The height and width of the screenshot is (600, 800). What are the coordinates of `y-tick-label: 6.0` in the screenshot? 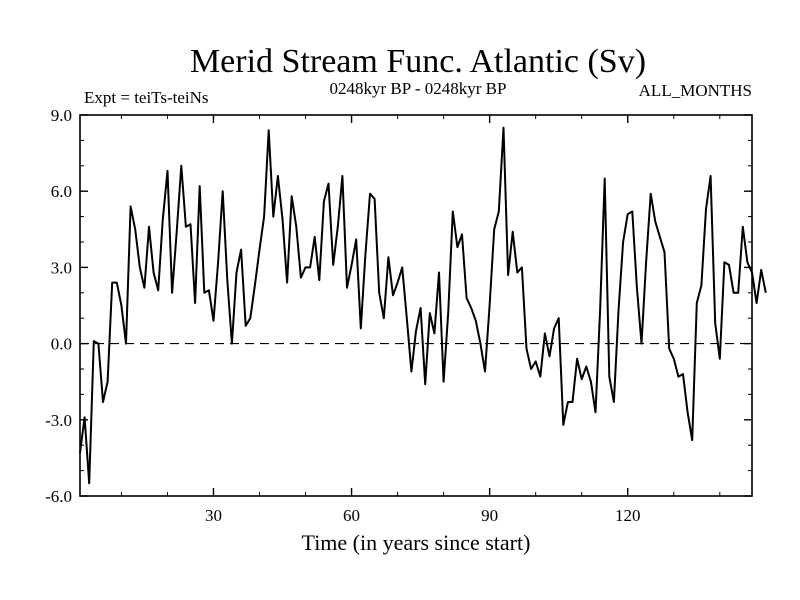 It's located at (61, 191).